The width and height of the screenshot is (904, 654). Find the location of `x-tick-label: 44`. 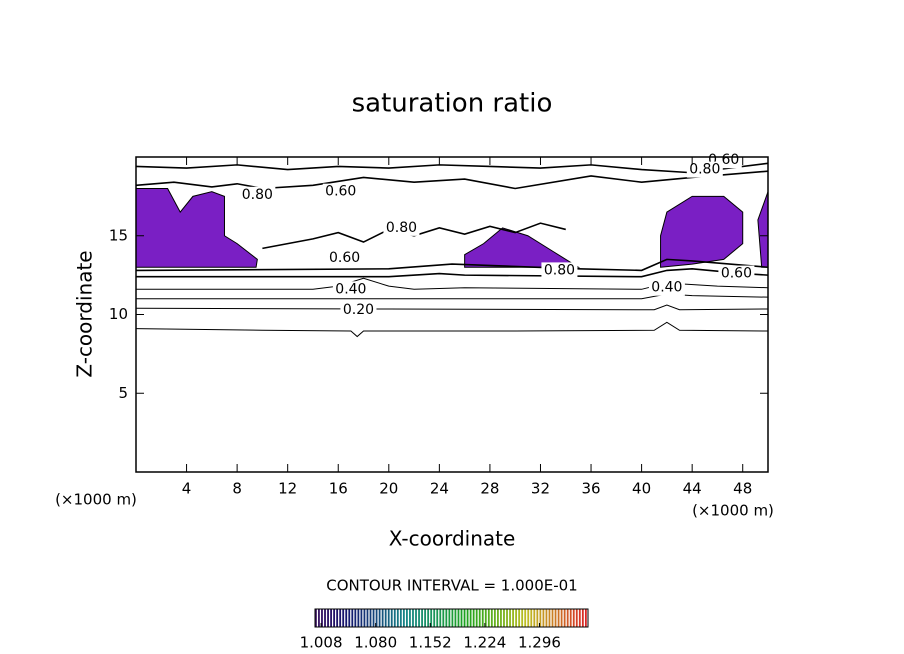

x-tick-label: 44 is located at coordinates (692, 489).